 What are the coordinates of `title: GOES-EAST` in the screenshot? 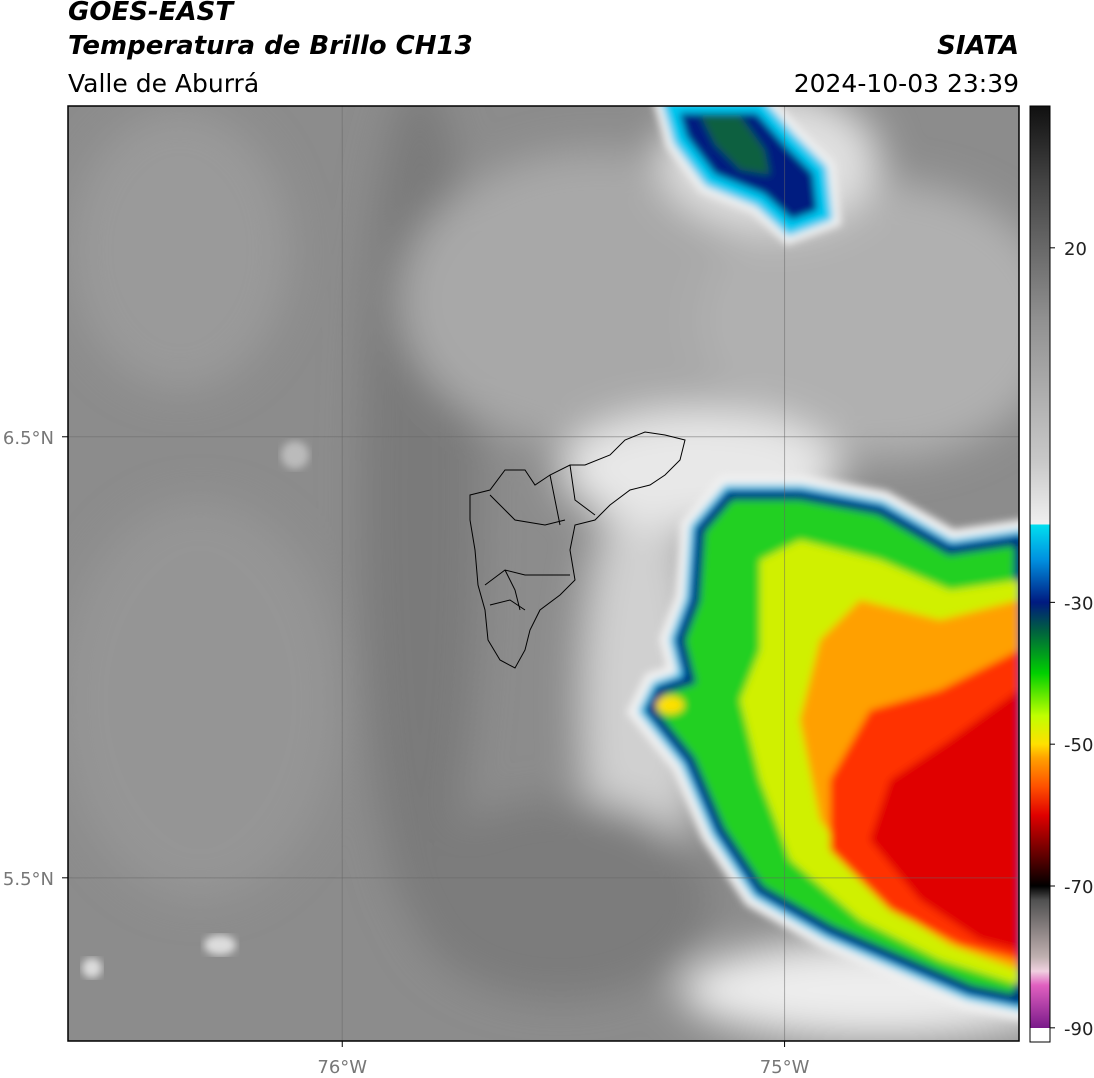 It's located at (151, 13).